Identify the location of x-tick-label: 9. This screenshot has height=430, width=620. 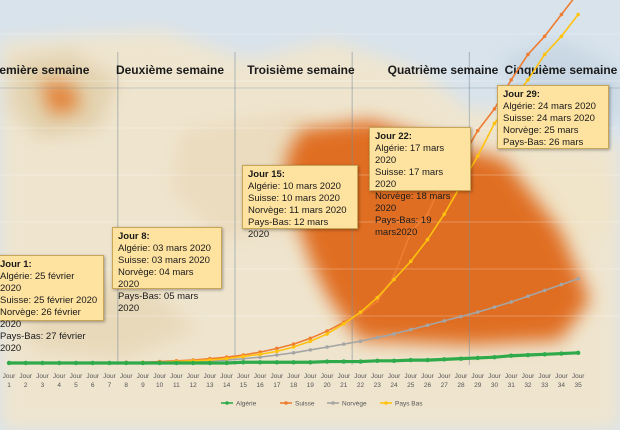
(143, 385).